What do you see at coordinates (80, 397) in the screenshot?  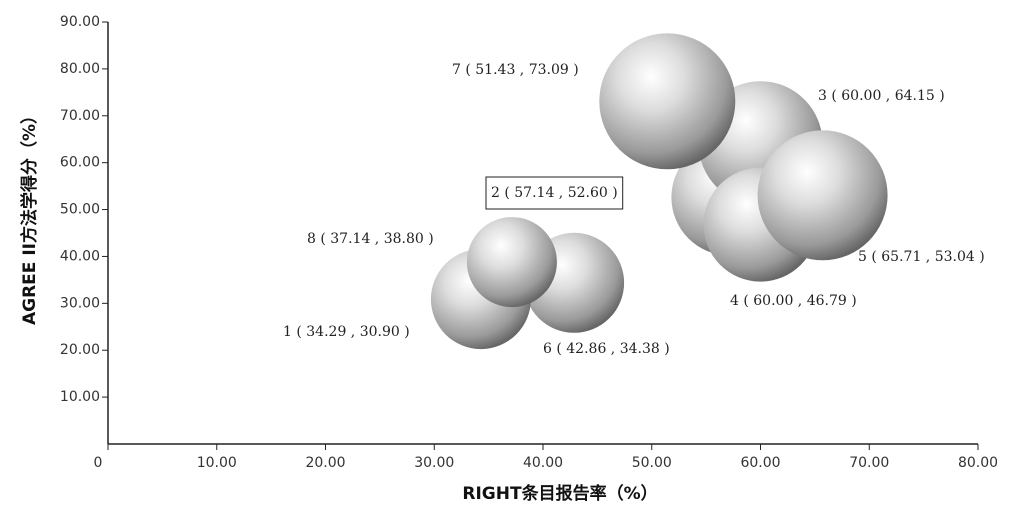 I see `y-tick-label: 10.00` at bounding box center [80, 397].